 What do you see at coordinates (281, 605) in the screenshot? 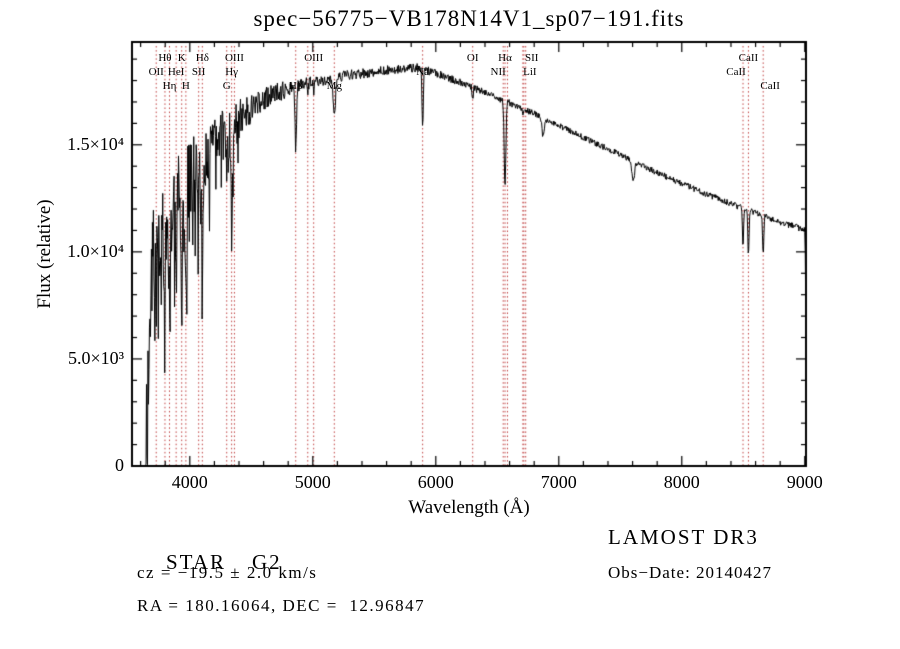
I see `coordinates-text: RA = 180.16064, DEC = 12.96847` at bounding box center [281, 605].